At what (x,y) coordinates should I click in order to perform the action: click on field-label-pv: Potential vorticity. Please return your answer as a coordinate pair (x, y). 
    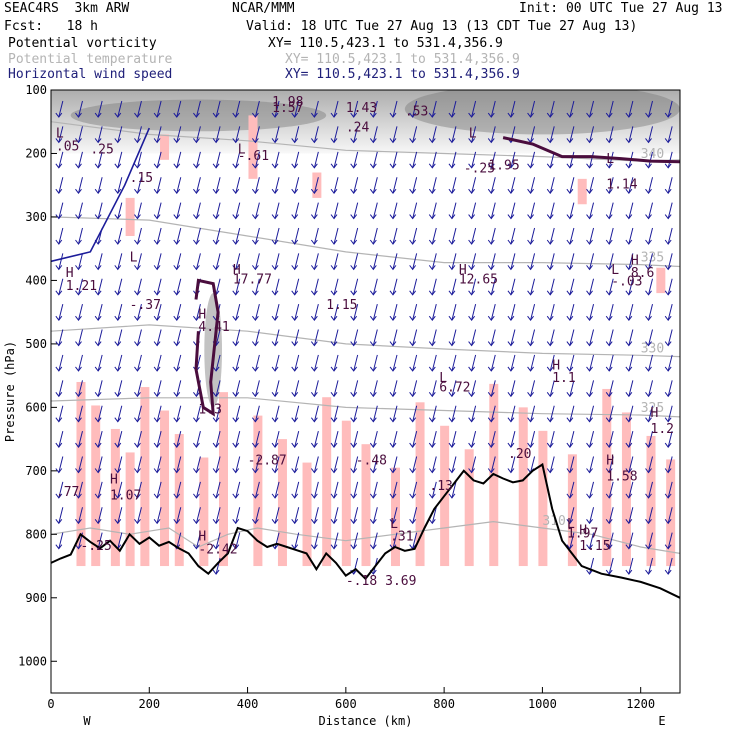
    Looking at the image, I should click on (82, 43).